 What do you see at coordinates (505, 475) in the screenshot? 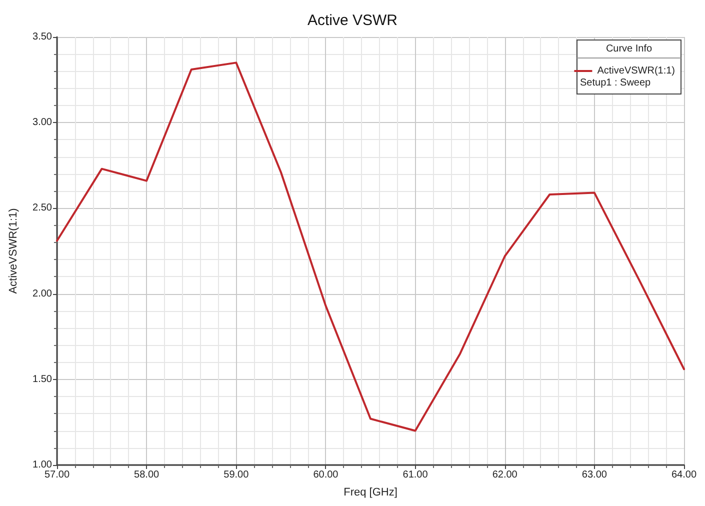
I see `x-tick-label: 62.00` at bounding box center [505, 475].